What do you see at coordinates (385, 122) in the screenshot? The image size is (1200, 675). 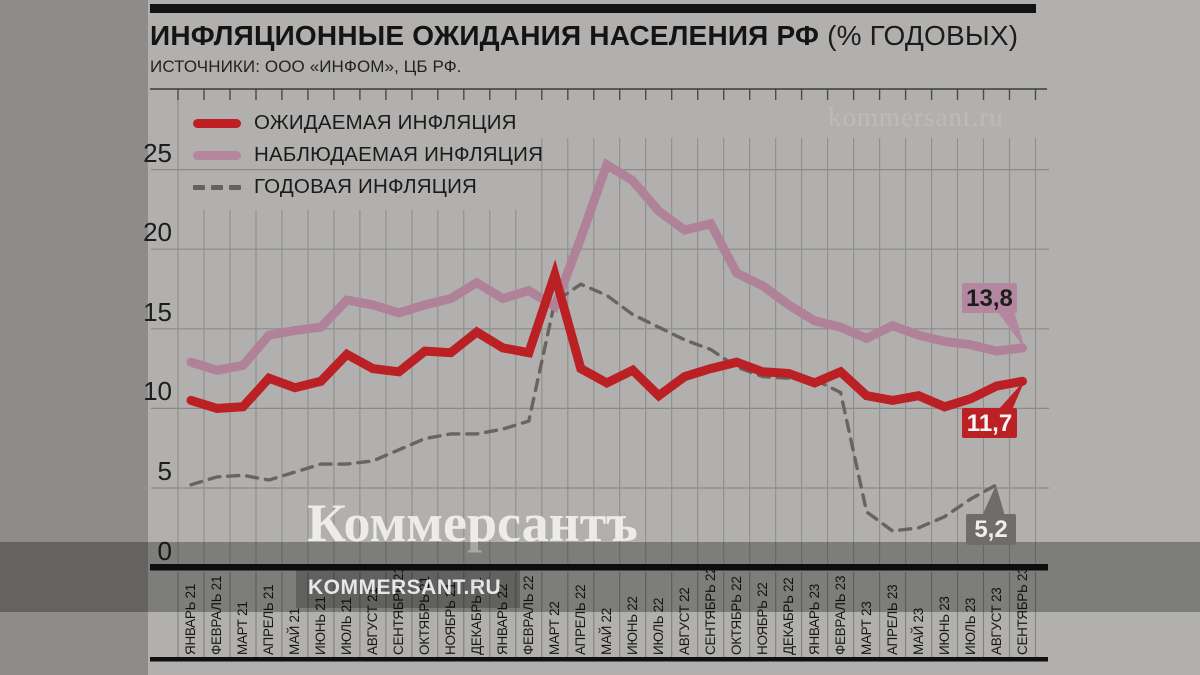 I see `legend-label-expected: ОЖИДАЕМАЯ ИНФЛЯЦИЯ` at bounding box center [385, 122].